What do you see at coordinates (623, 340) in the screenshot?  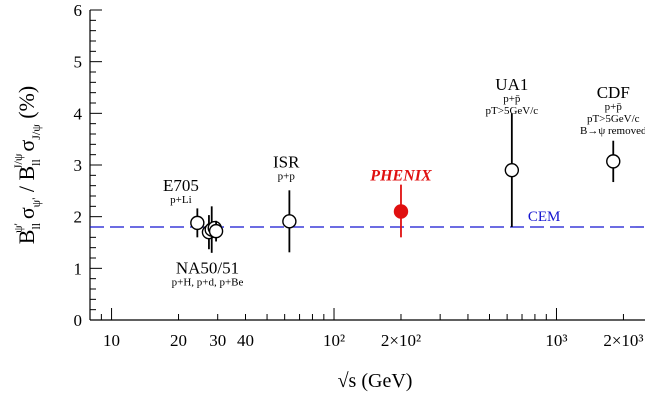 I see `x-tick-label: 2×10³` at bounding box center [623, 340].